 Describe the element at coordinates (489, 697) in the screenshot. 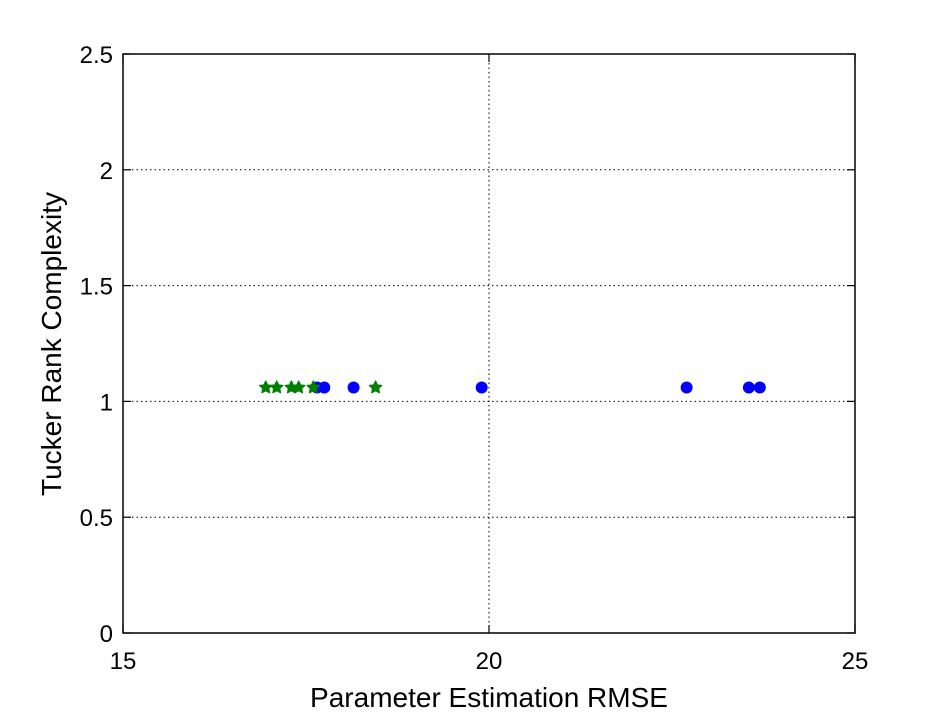

I see `x-axis-label: Parameter Estimation RMSE` at that location.